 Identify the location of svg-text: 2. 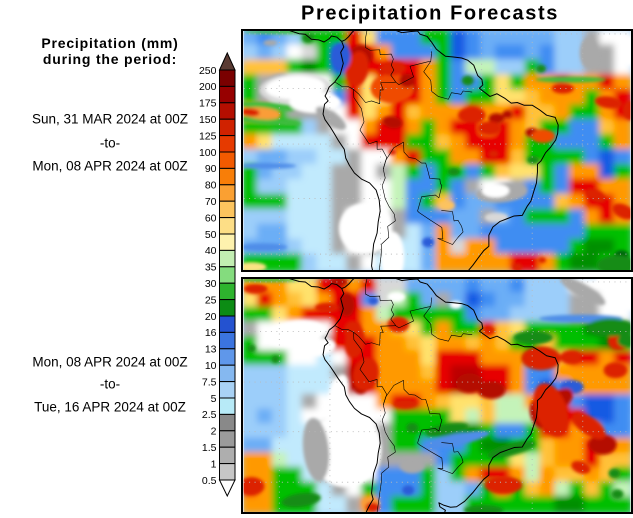
(214, 432).